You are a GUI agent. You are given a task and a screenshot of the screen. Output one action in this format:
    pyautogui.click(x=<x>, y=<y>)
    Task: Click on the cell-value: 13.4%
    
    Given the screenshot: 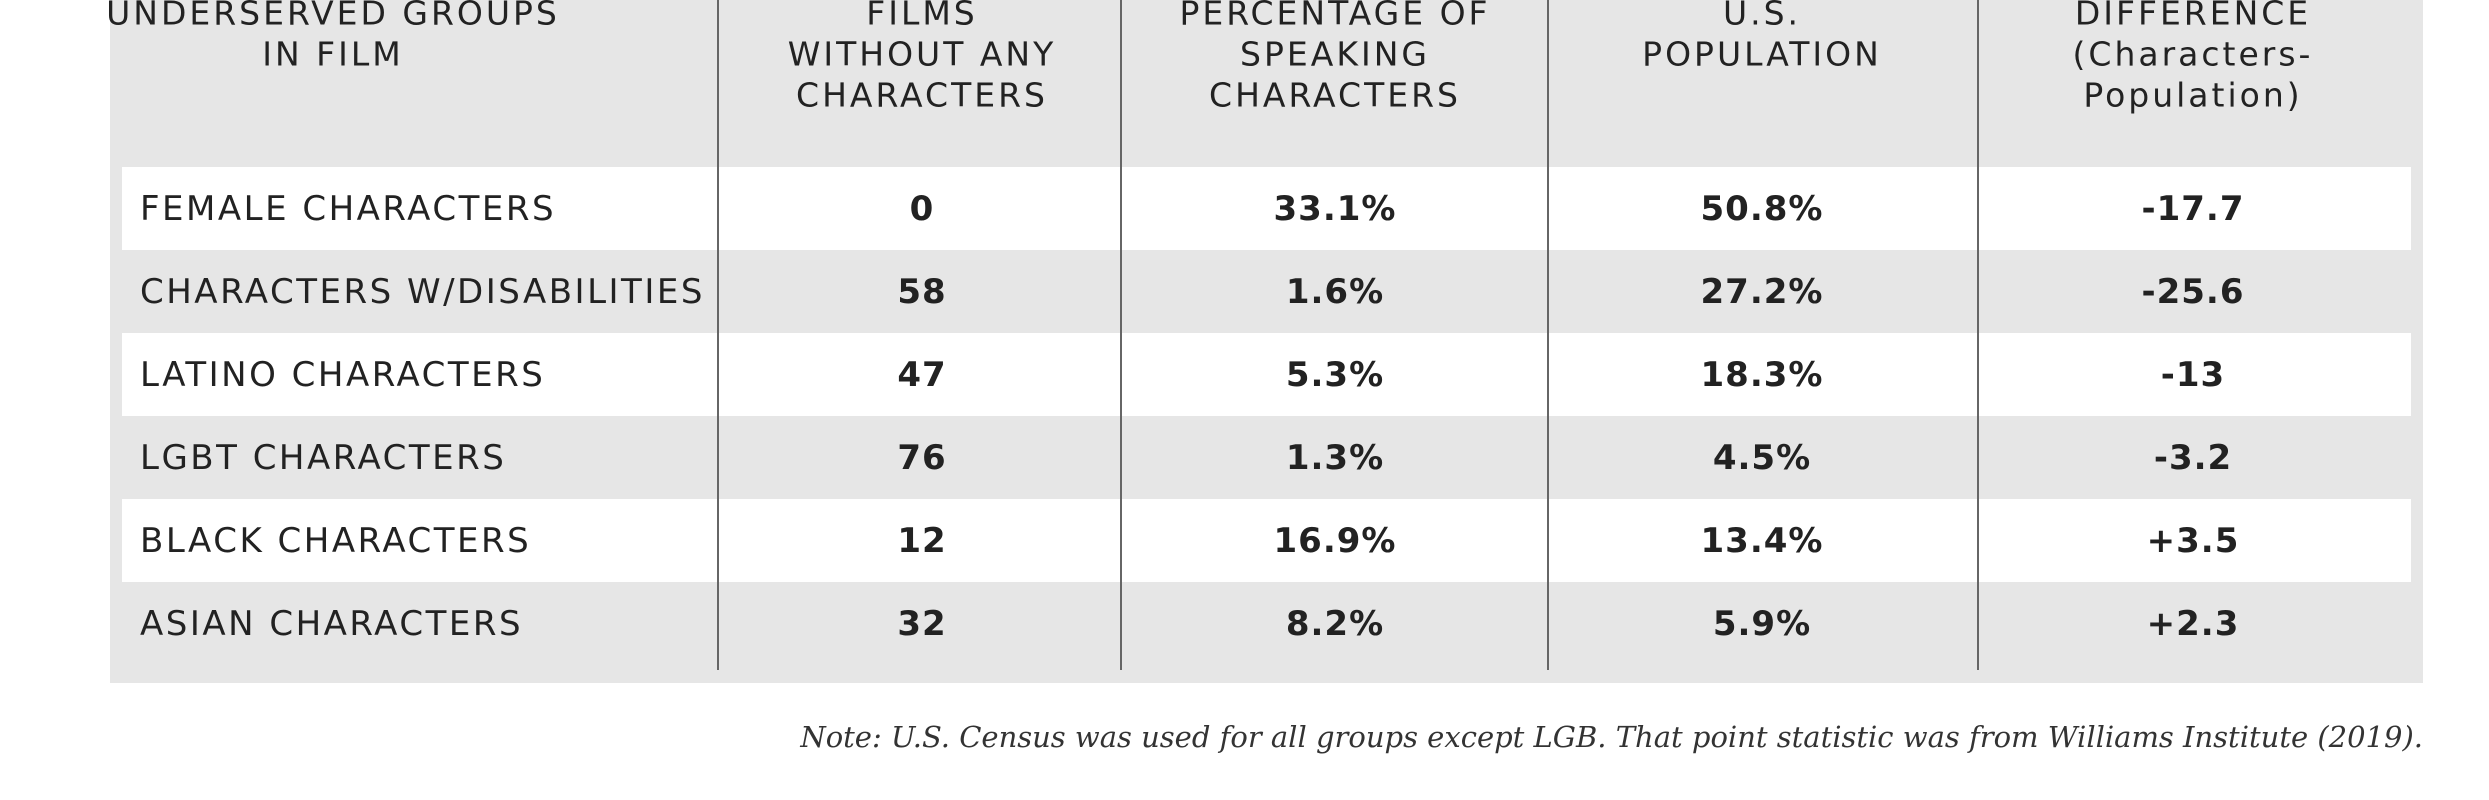 What is the action you would take?
    pyautogui.click(x=1762, y=540)
    